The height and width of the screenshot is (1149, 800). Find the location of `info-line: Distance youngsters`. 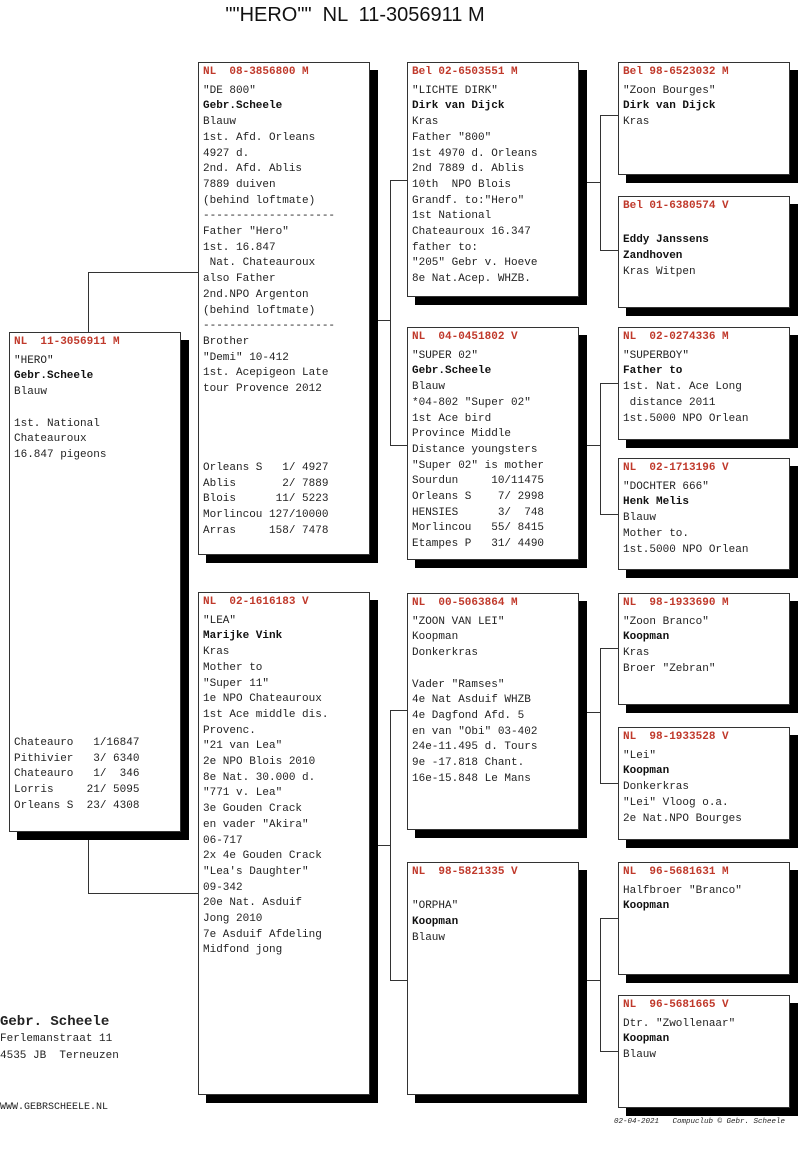

info-line: Distance youngsters is located at coordinates (475, 449).